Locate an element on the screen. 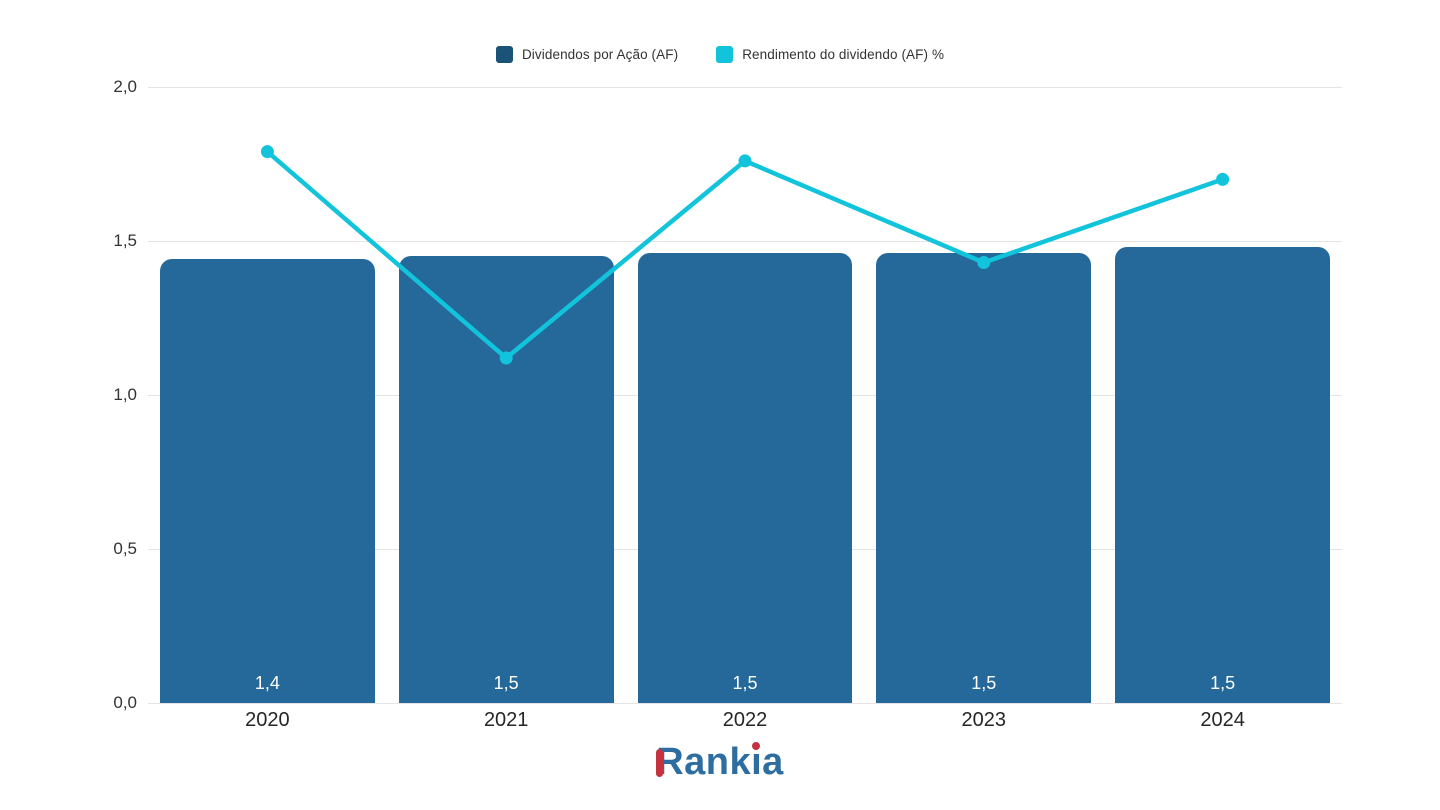  logo-text: Rankı a is located at coordinates (720, 762).